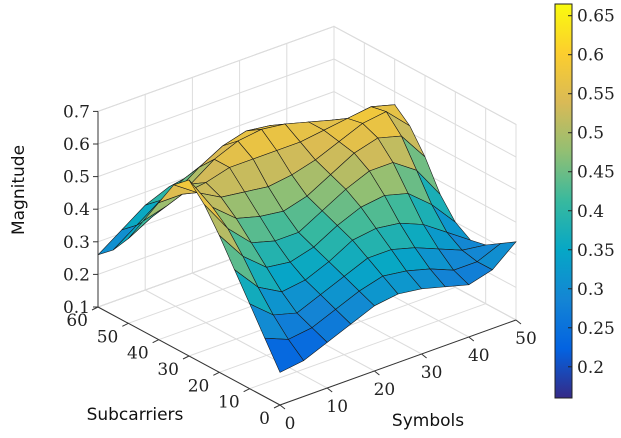 This screenshot has height=438, width=621. What do you see at coordinates (590, 368) in the screenshot?
I see `colorbar-tick-label: 0.2` at bounding box center [590, 368].